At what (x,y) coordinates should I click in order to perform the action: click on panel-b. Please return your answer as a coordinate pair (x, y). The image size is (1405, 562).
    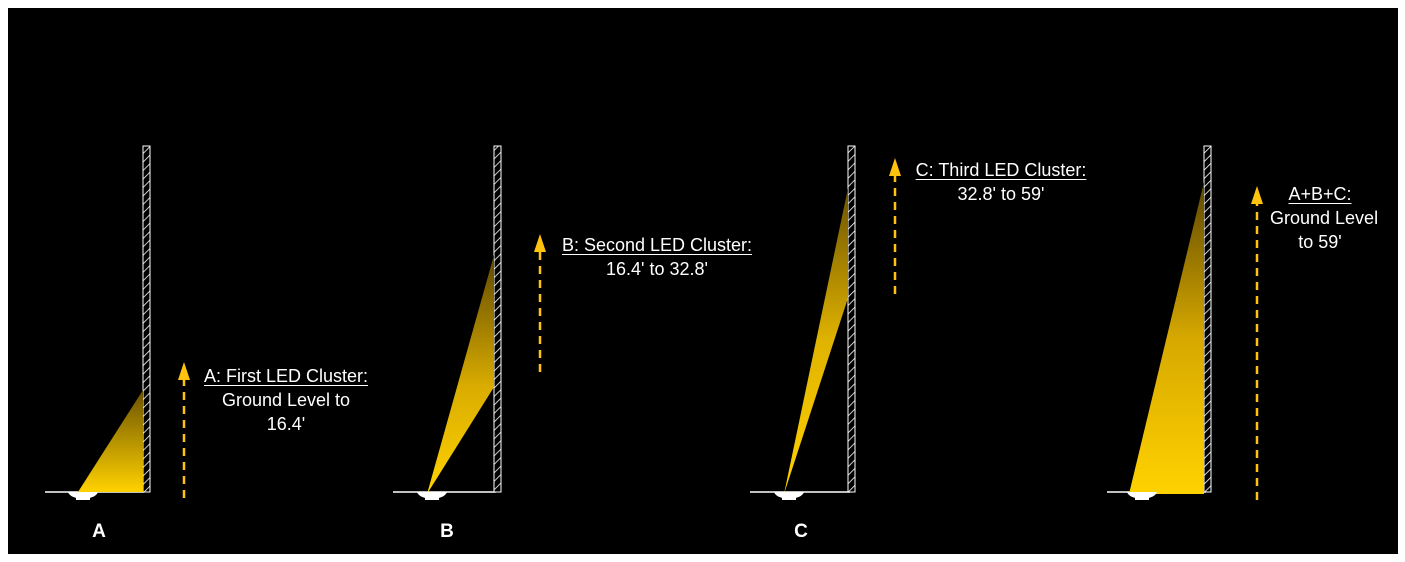
    Looking at the image, I should click on (469, 322).